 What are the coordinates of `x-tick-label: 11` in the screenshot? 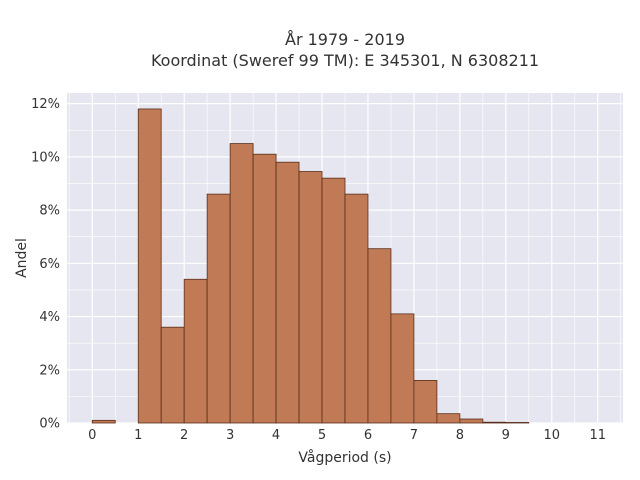 It's located at (597, 435).